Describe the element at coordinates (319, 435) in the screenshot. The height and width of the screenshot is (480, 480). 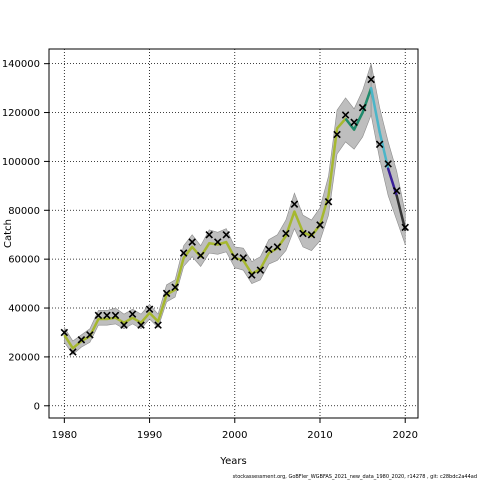
I see `x-tick-label: 2010` at that location.